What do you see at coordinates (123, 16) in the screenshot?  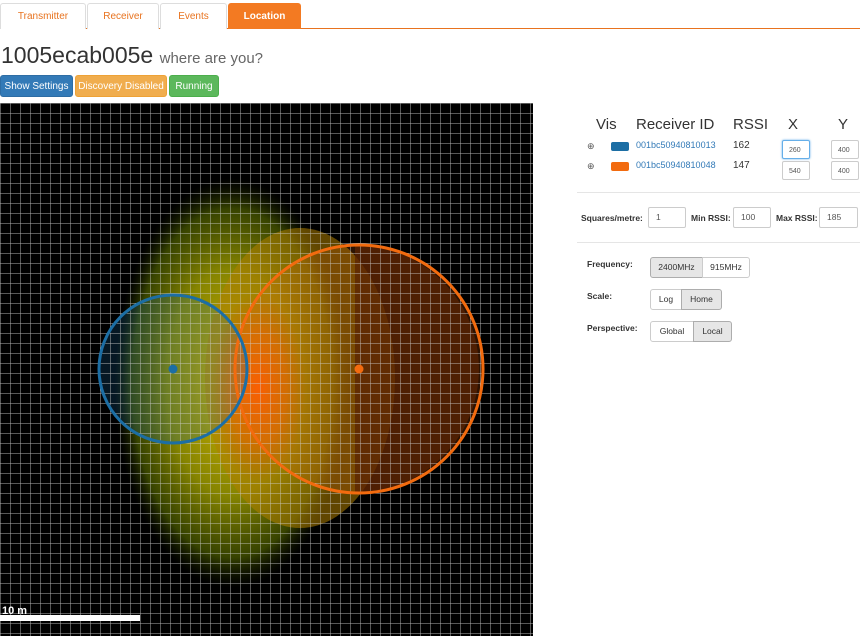 I see `tab-receiver: Receiver` at bounding box center [123, 16].